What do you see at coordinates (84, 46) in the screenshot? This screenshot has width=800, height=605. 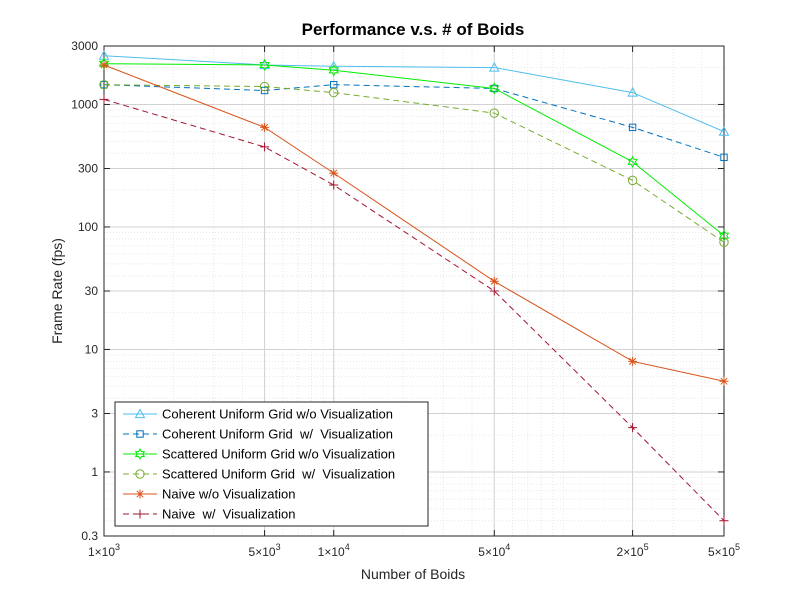 I see `y-tick-label: 3000` at bounding box center [84, 46].